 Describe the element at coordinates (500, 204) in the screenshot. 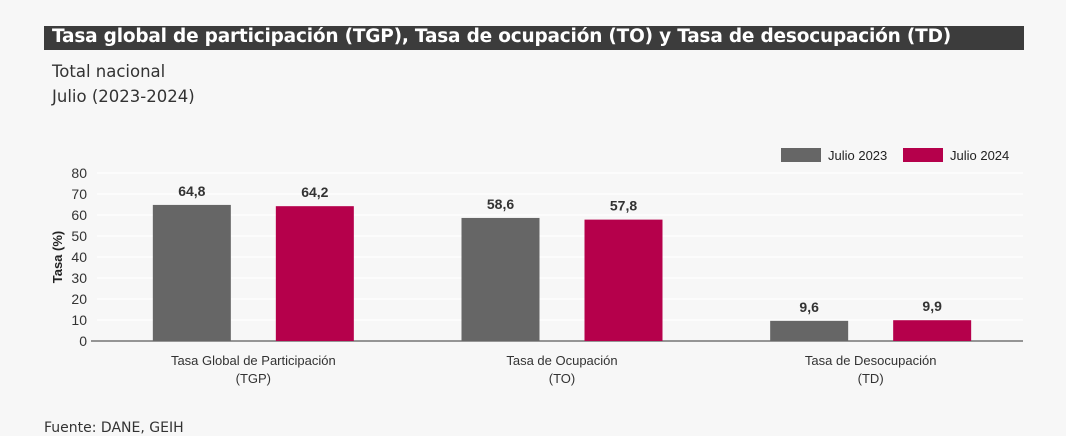

I see `data-label: 58,6` at that location.